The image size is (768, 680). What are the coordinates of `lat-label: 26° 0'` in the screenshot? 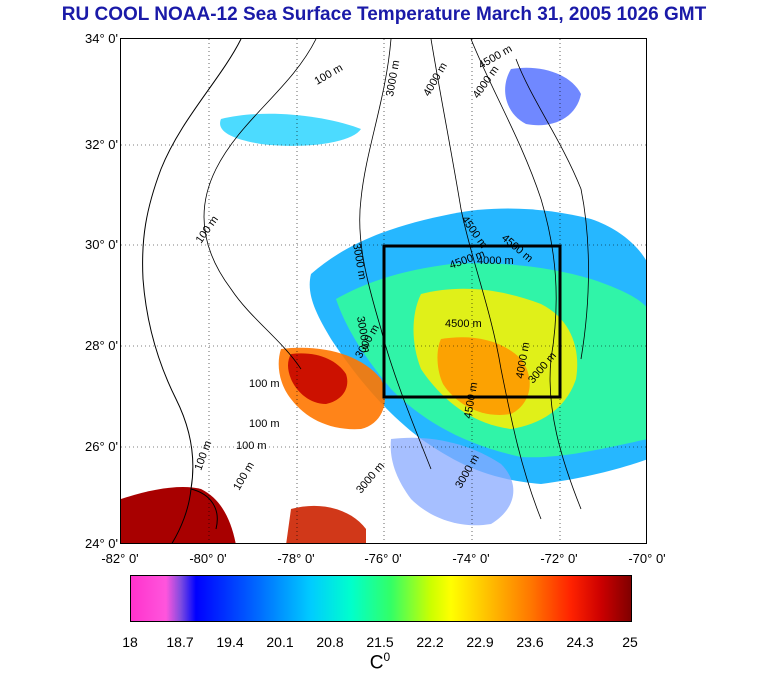 It's located at (101, 446).